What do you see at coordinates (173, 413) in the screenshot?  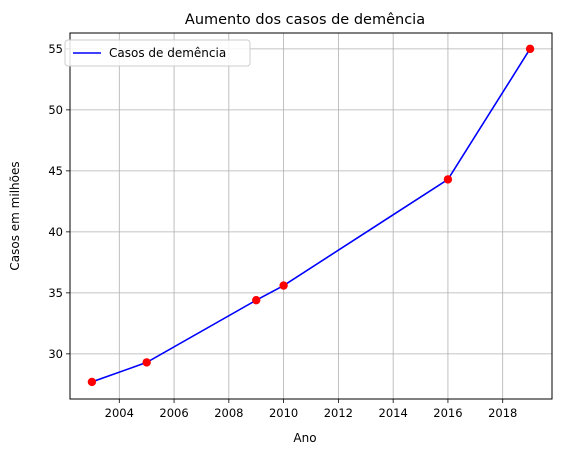 I see `x-tick-label: 2006` at bounding box center [173, 413].